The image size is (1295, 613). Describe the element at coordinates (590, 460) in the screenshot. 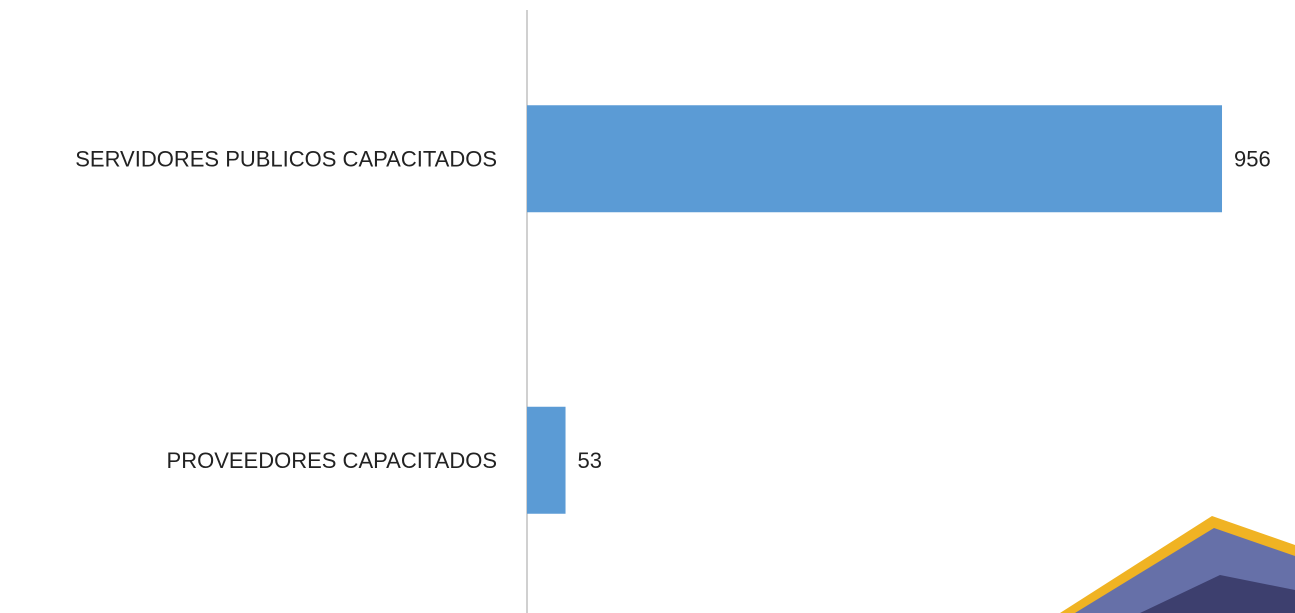

I see `data-label: 53` at that location.